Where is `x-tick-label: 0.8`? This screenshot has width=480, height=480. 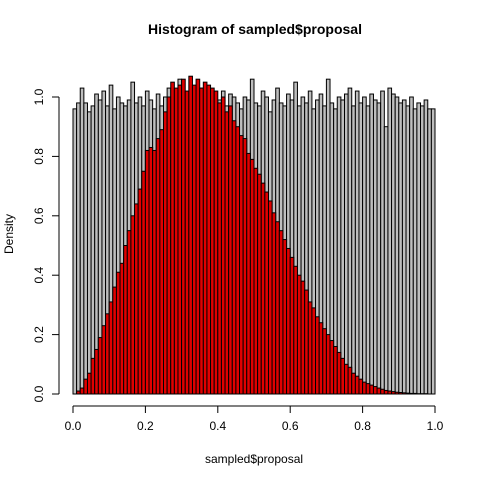 x-tick-label: 0.8 is located at coordinates (362, 426).